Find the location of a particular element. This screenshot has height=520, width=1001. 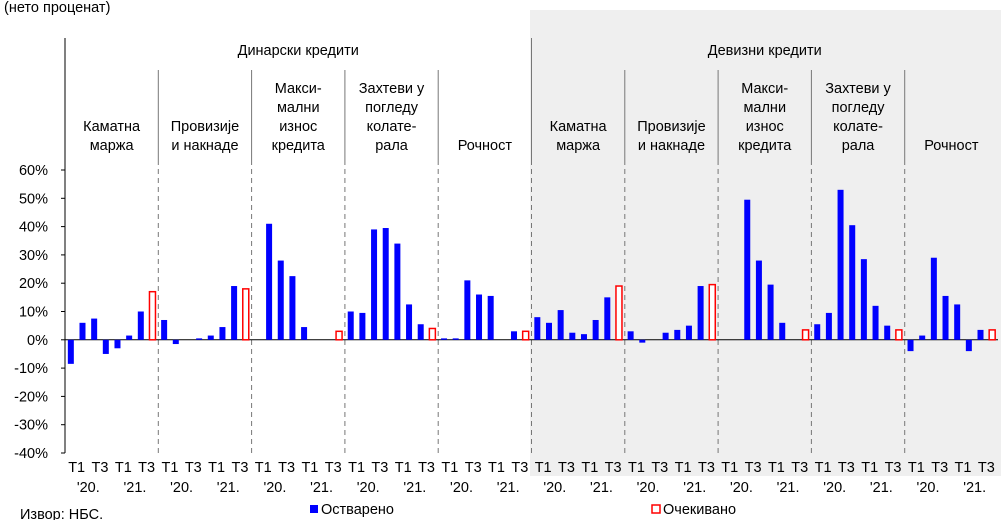

group-label: износ is located at coordinates (298, 127).